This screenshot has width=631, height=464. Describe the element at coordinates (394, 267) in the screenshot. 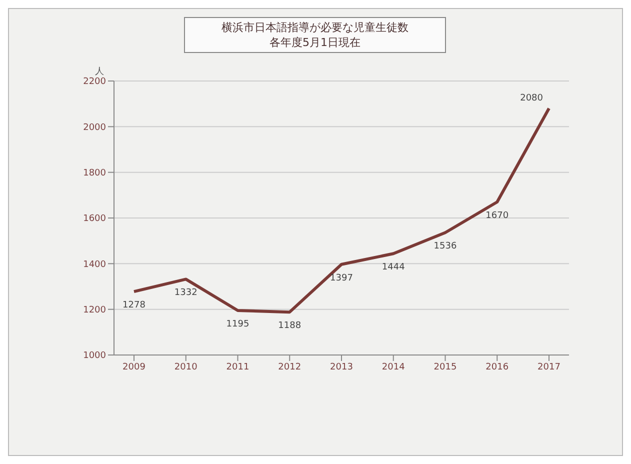

I see `data-label: 1444` at that location.